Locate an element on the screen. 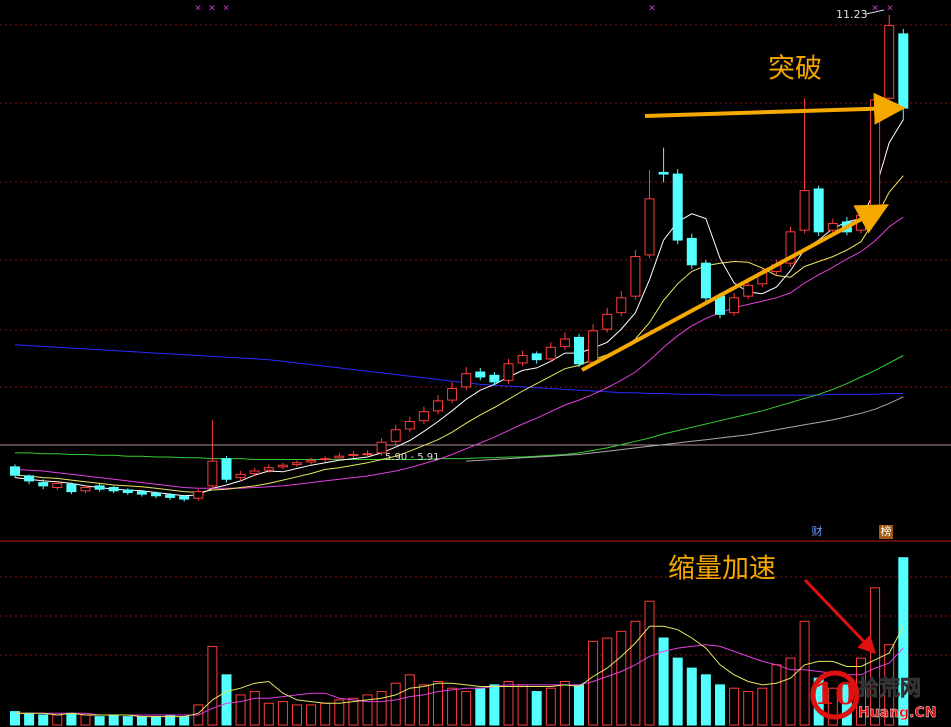 This screenshot has height=727, width=951. watermark: 10 拾荒网 Huang.CN is located at coordinates (873, 695).